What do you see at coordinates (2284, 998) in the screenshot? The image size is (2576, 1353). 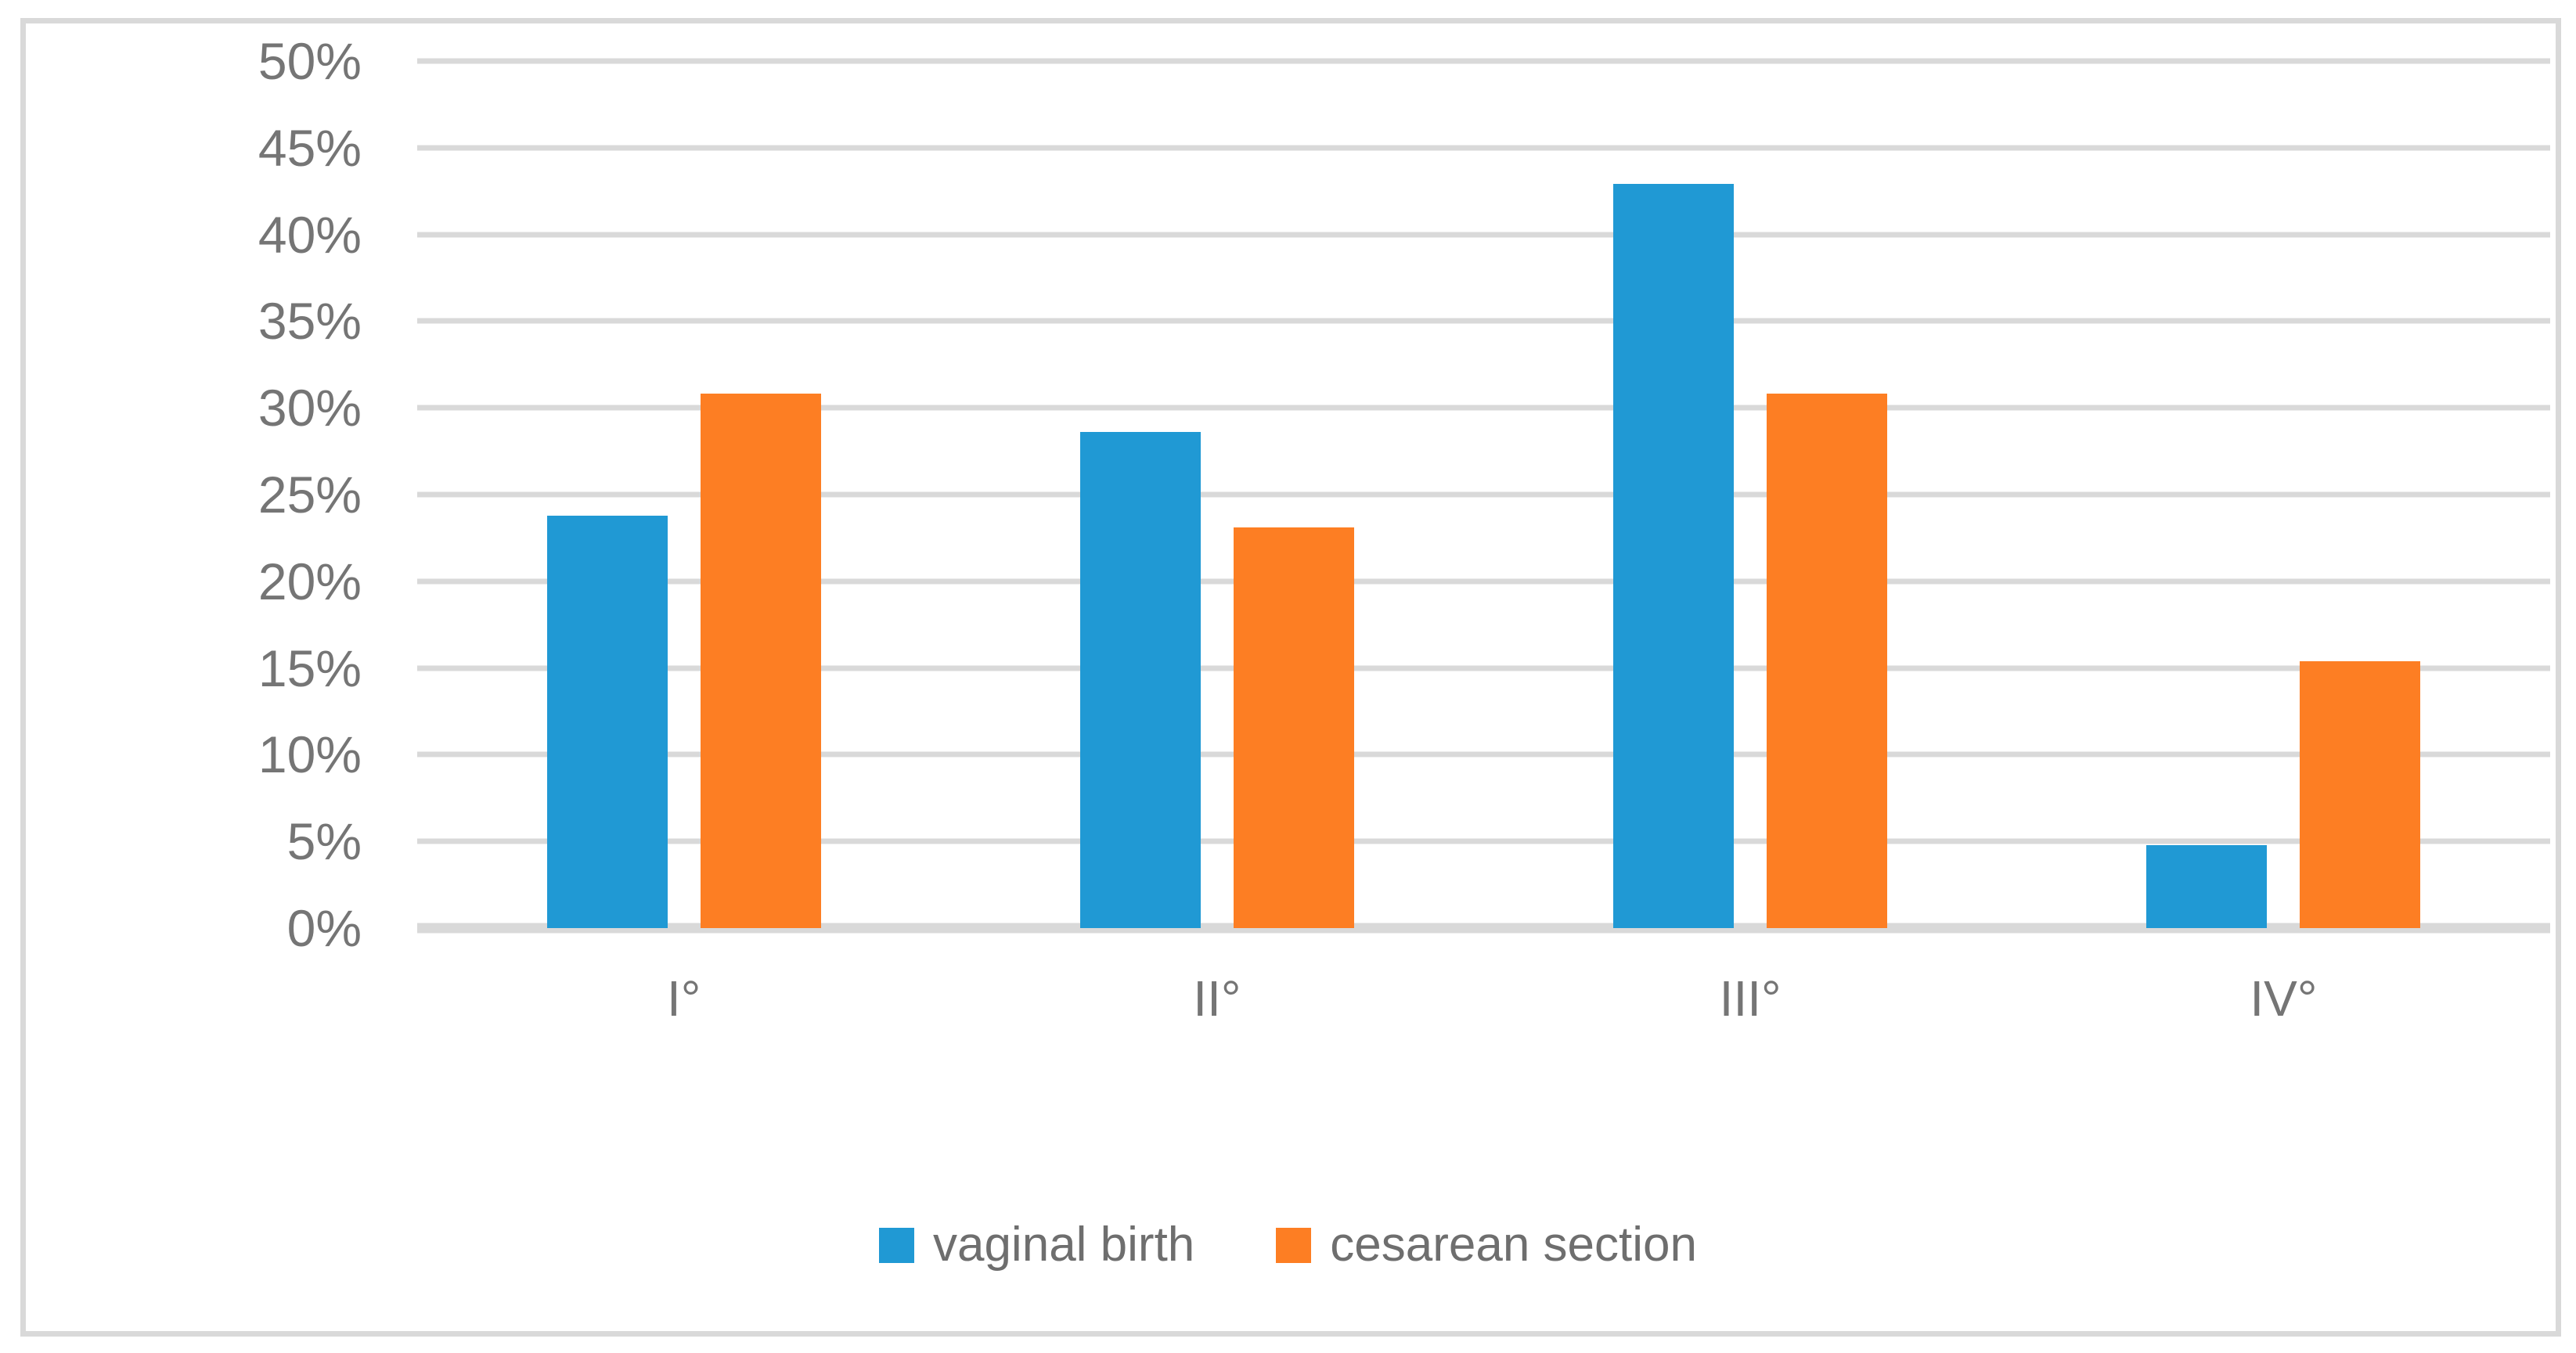 I see `x-tick-label-IV°: IV°` at bounding box center [2284, 998].